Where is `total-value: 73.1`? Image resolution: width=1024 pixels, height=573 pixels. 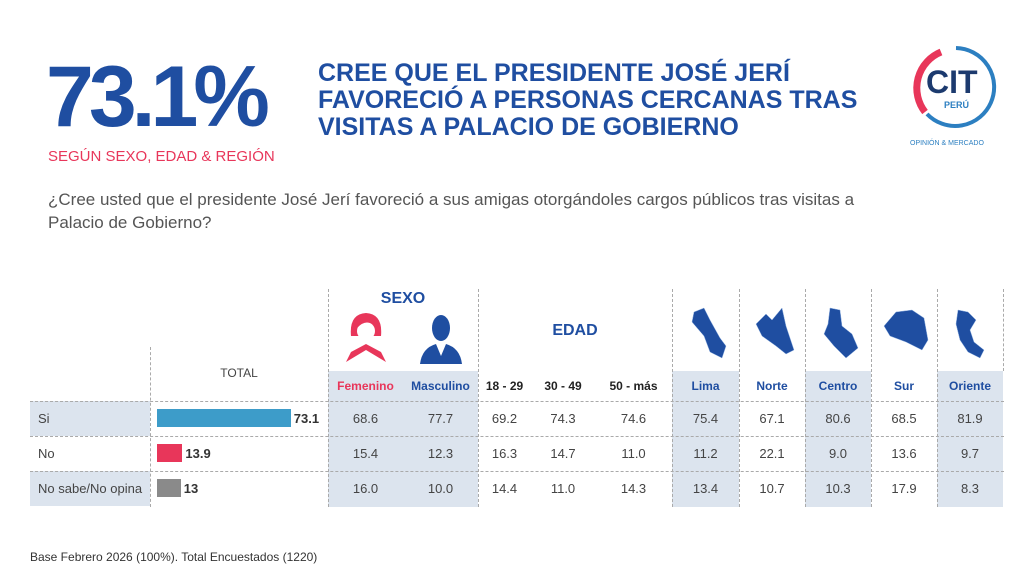
total-value: 73.1 is located at coordinates (306, 418).